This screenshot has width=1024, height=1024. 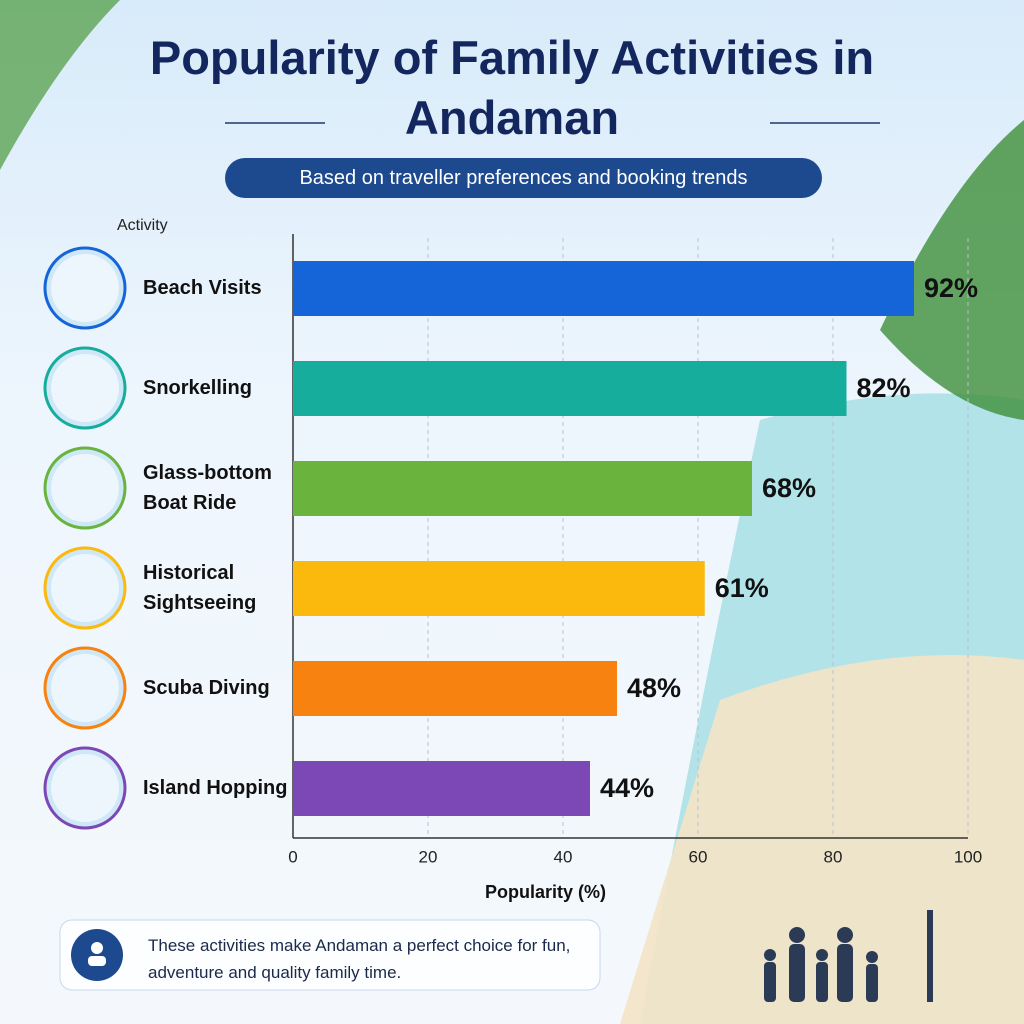 What do you see at coordinates (200, 588) in the screenshot?
I see `y-tick-label: Historical Sightseeing` at bounding box center [200, 588].